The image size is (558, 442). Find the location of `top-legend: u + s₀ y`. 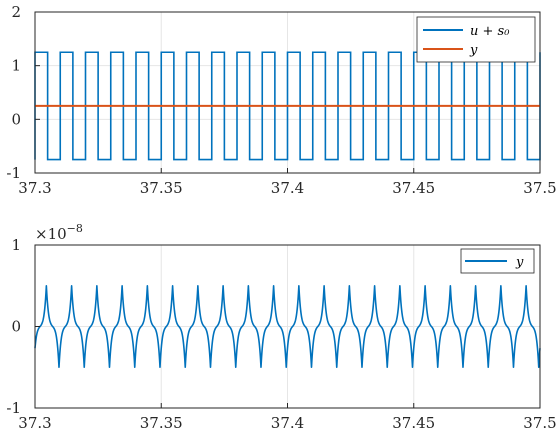

top-legend: u + s₀ y is located at coordinates (476, 39).